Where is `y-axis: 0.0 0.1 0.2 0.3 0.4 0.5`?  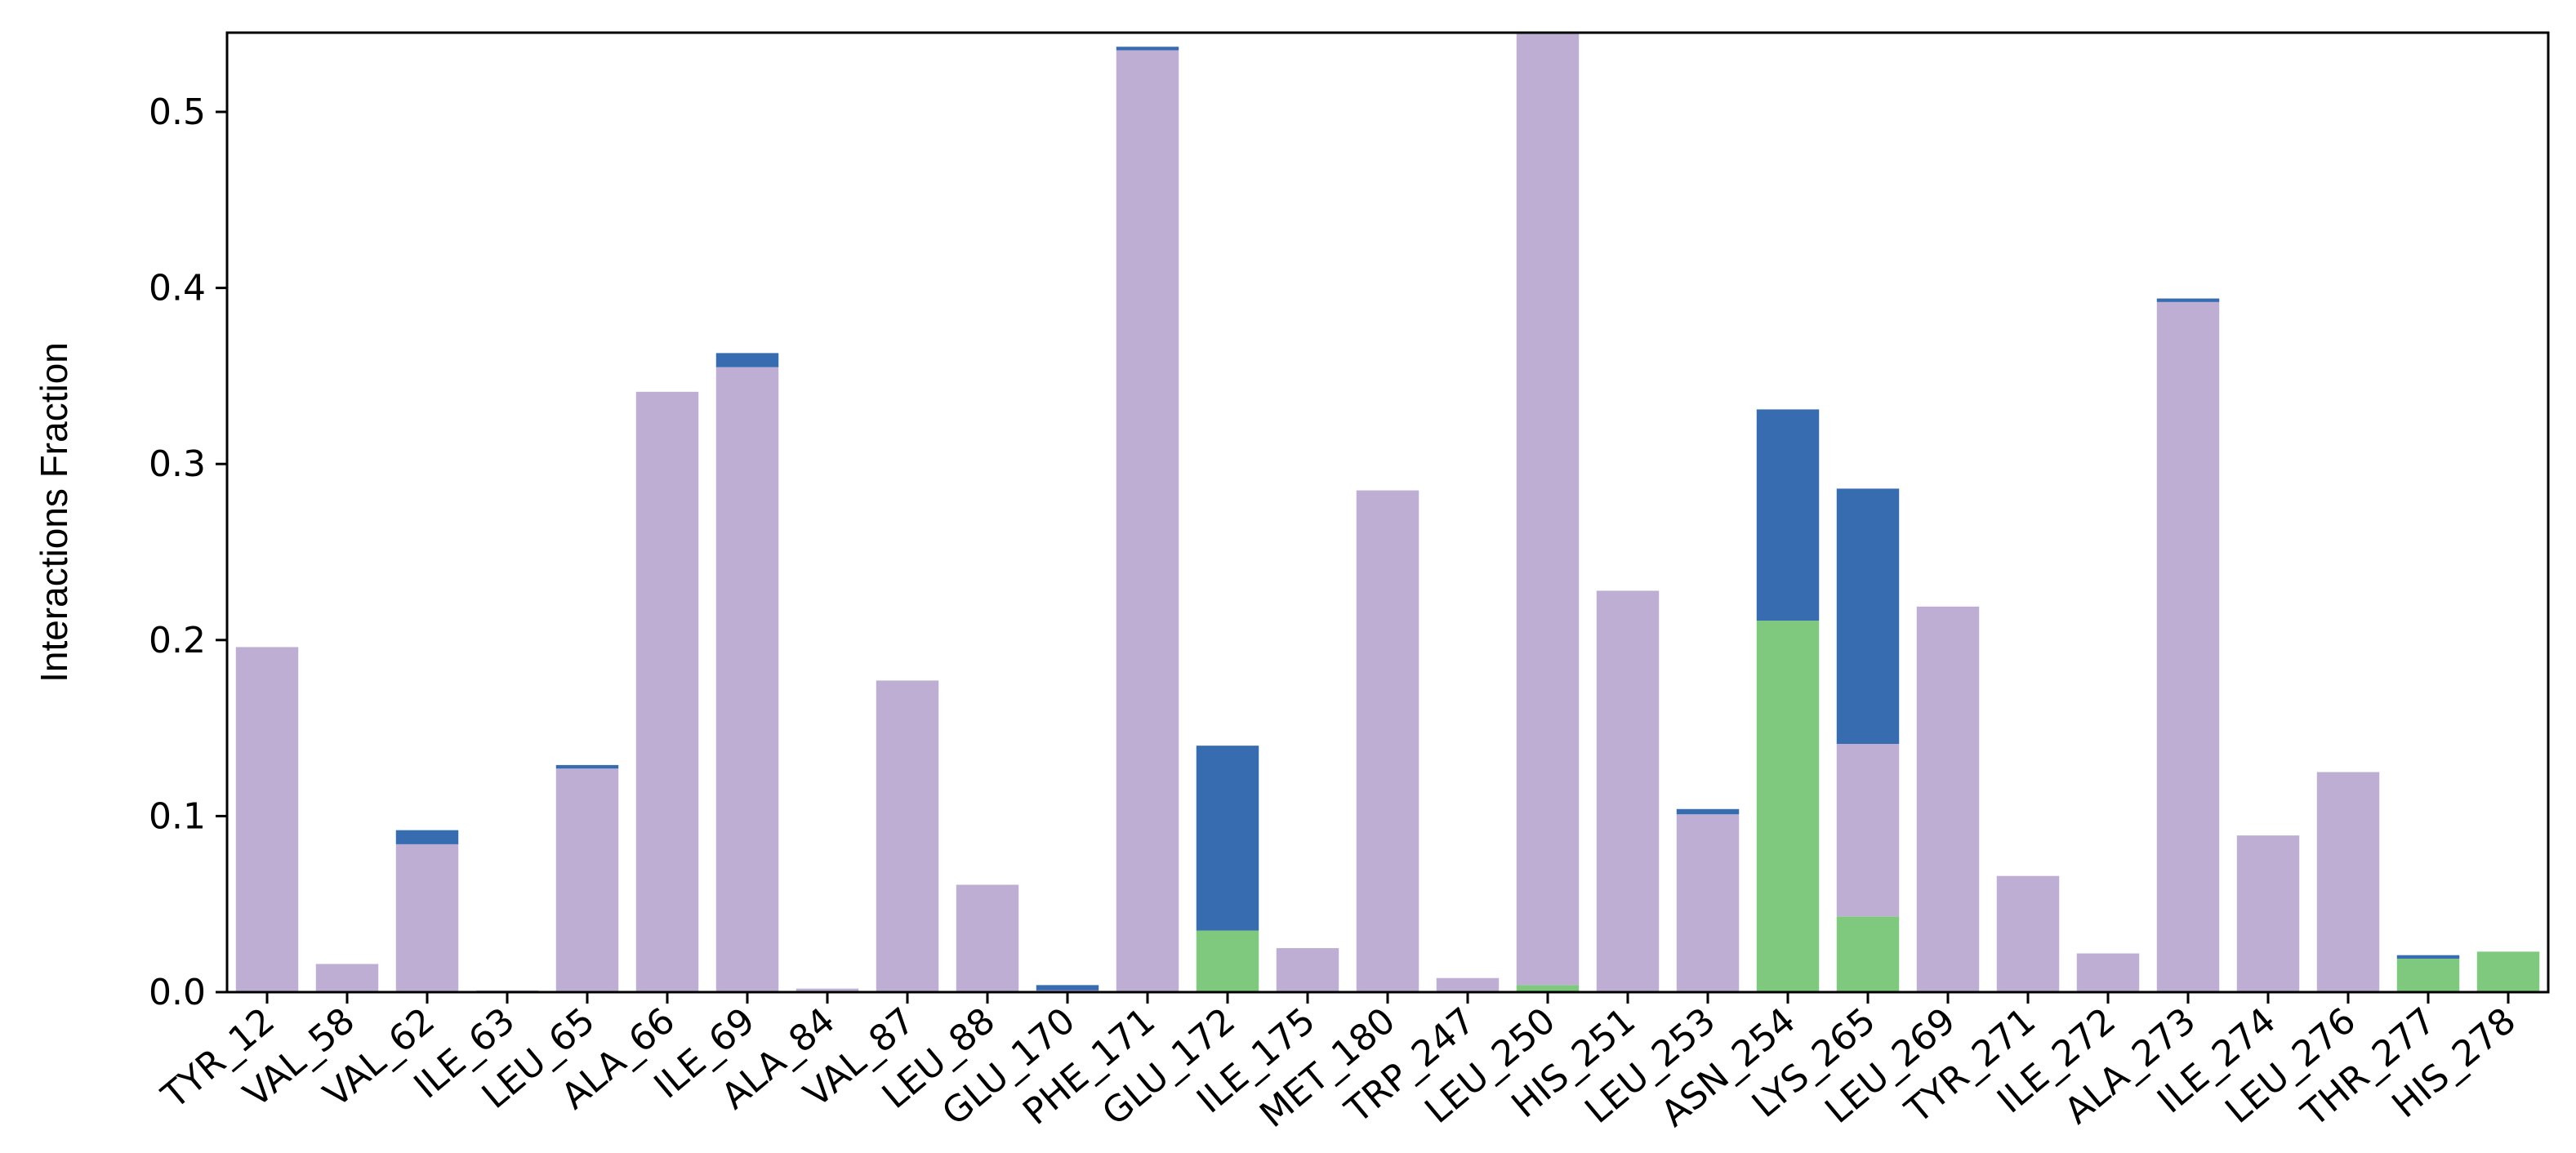
y-axis: 0.0 0.1 0.2 0.3 0.4 0.5 is located at coordinates (188, 552).